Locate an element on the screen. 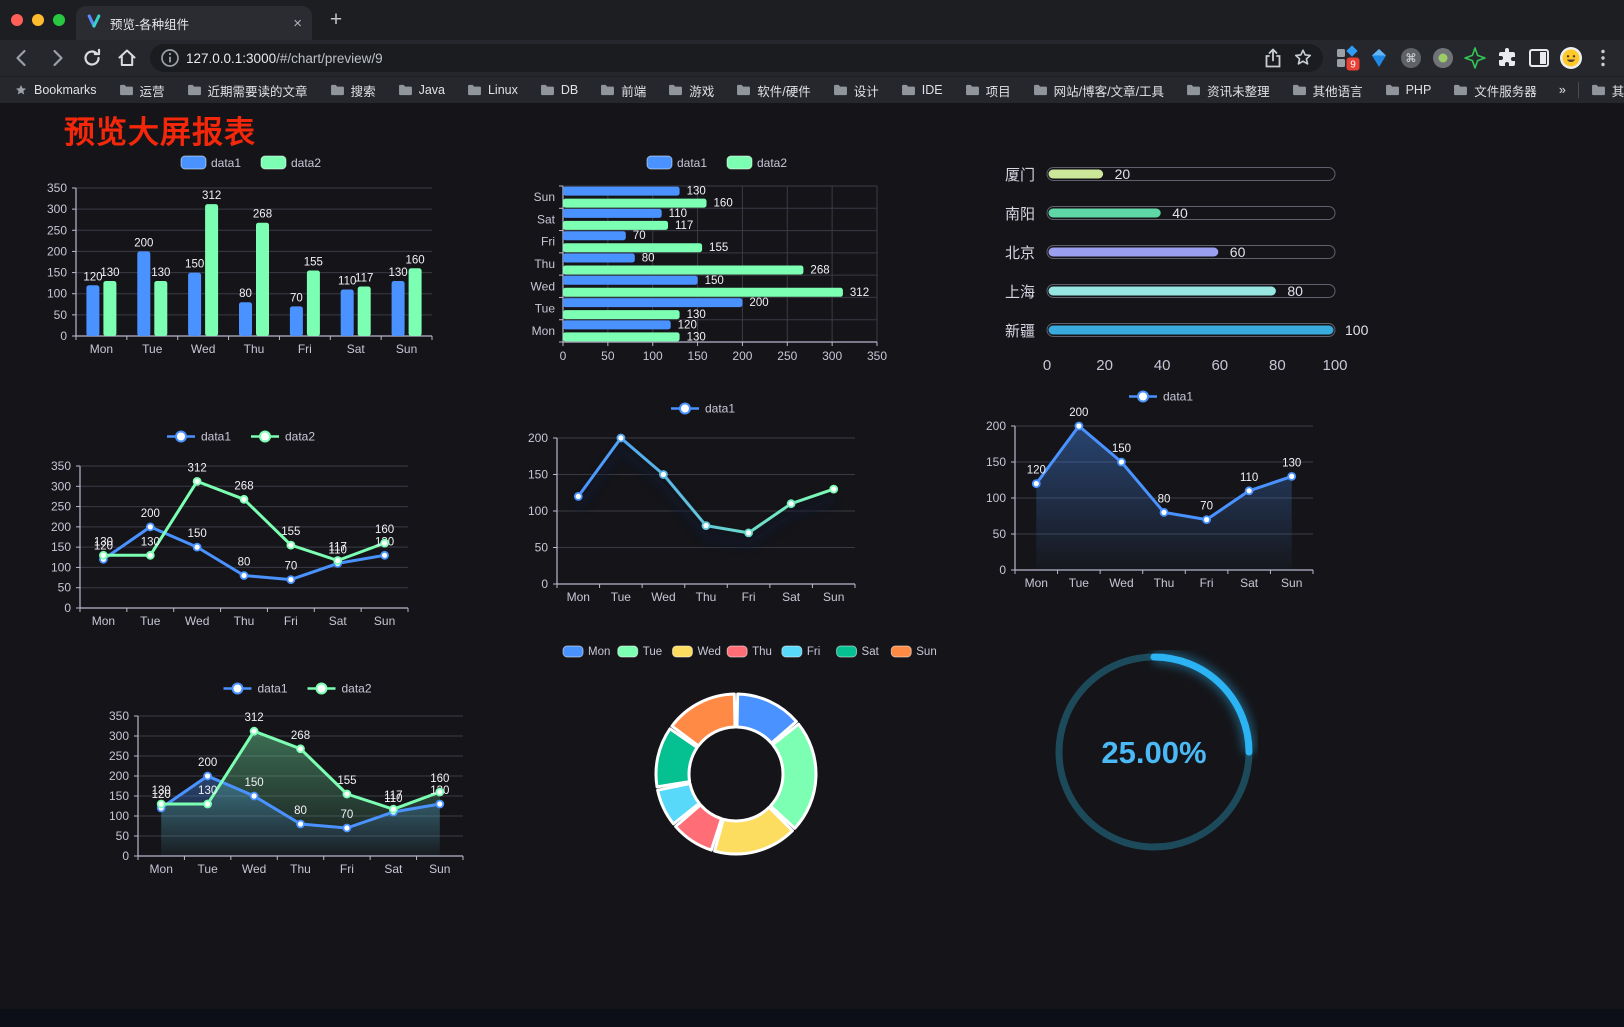  bookmark-folder-9: 设计 is located at coordinates (856, 90).